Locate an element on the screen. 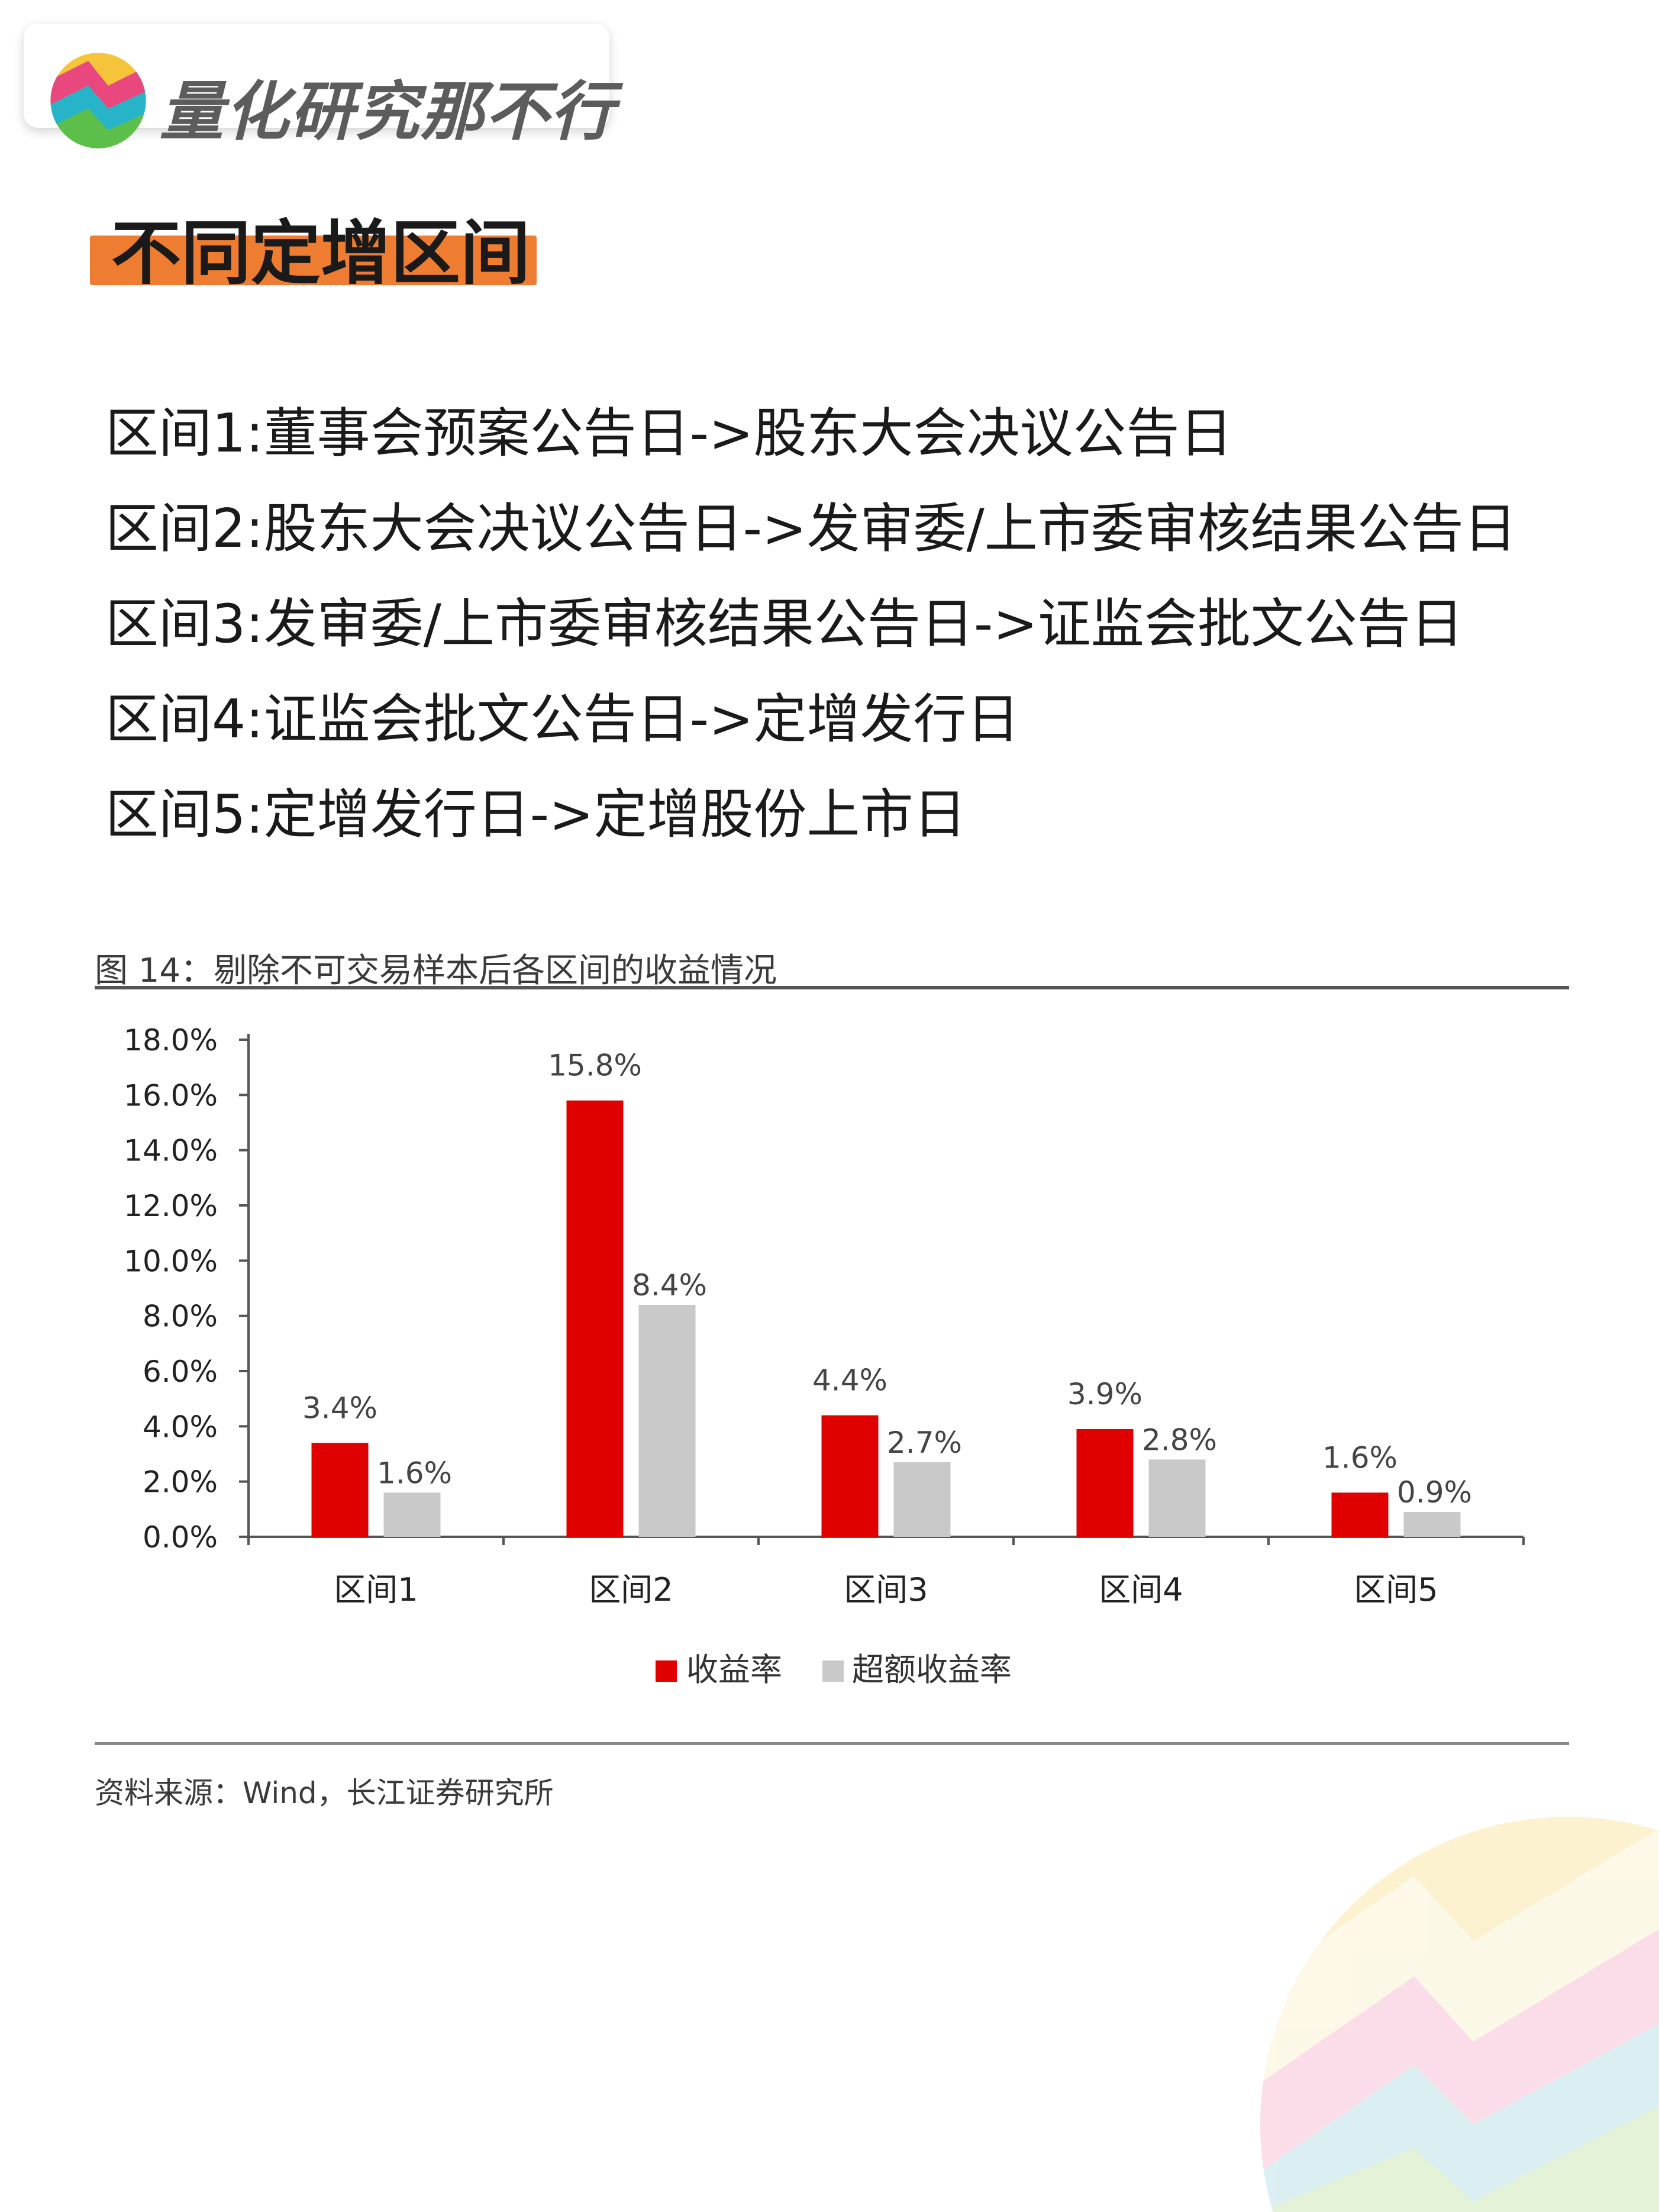 The image size is (1659, 2212). data-label-excess-return: 2.8% is located at coordinates (1179, 1440).